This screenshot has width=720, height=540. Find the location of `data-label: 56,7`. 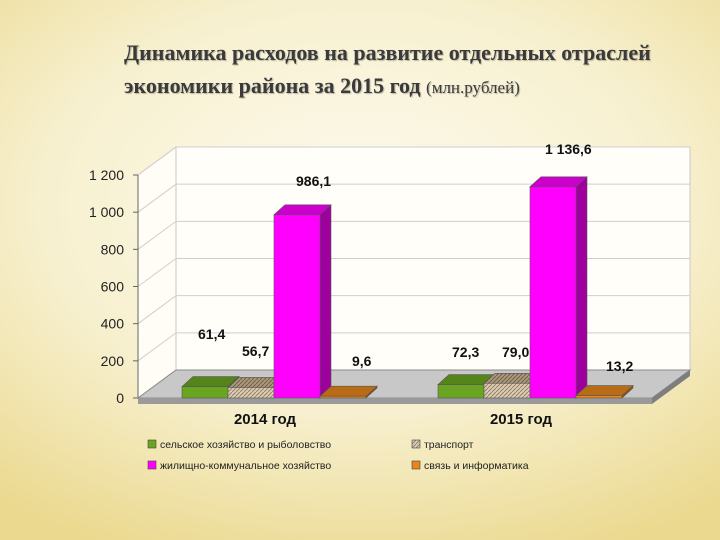

data-label: 56,7 is located at coordinates (255, 351).